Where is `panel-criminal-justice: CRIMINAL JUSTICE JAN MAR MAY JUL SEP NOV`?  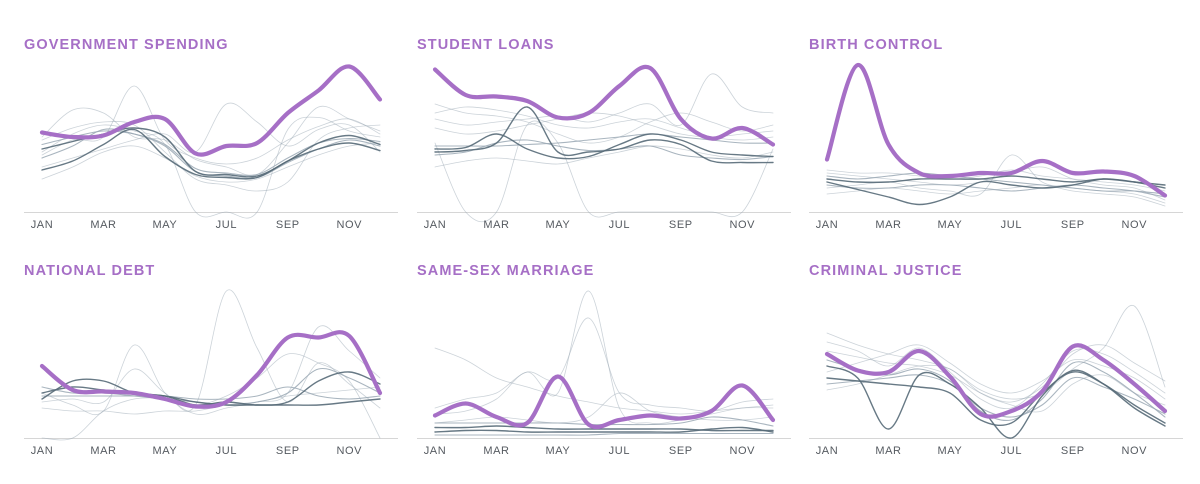
panel-criminal-justice: CRIMINAL JUSTICE JAN MAR MAY JUL SEP NOV is located at coordinates (999, 372).